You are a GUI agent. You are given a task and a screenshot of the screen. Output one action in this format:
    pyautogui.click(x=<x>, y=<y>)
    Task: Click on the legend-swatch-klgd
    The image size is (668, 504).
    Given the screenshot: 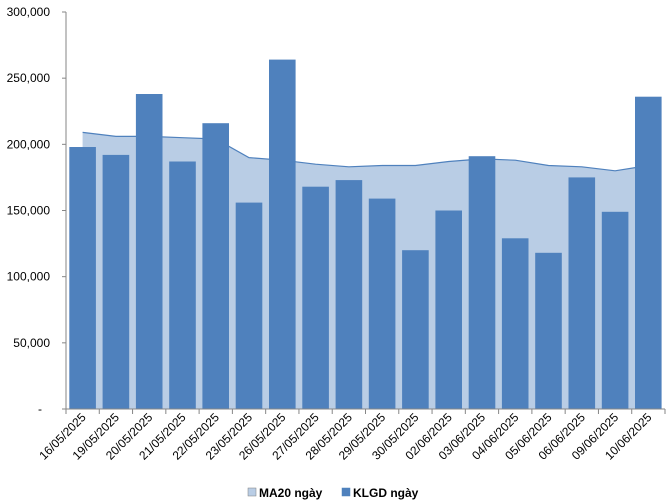 What is the action you would take?
    pyautogui.click(x=346, y=492)
    